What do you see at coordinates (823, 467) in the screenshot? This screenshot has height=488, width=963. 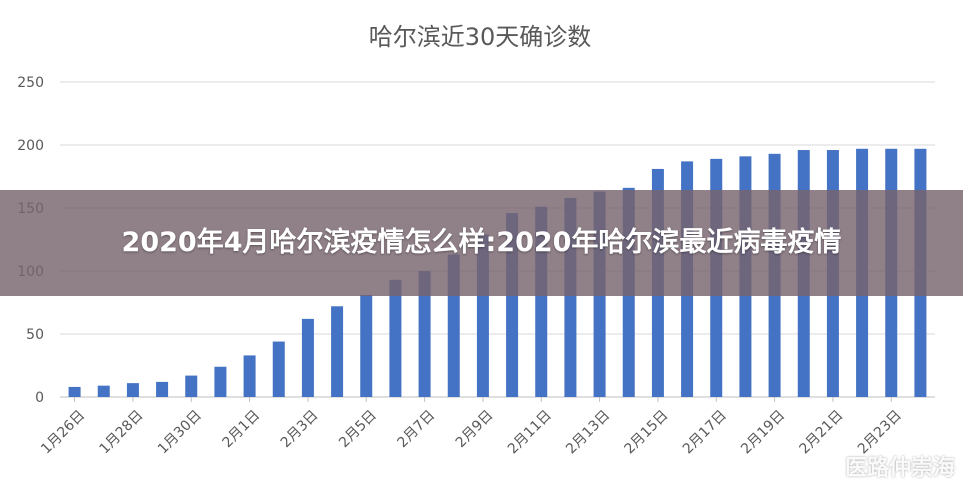 I see `weibo-icon` at bounding box center [823, 467].